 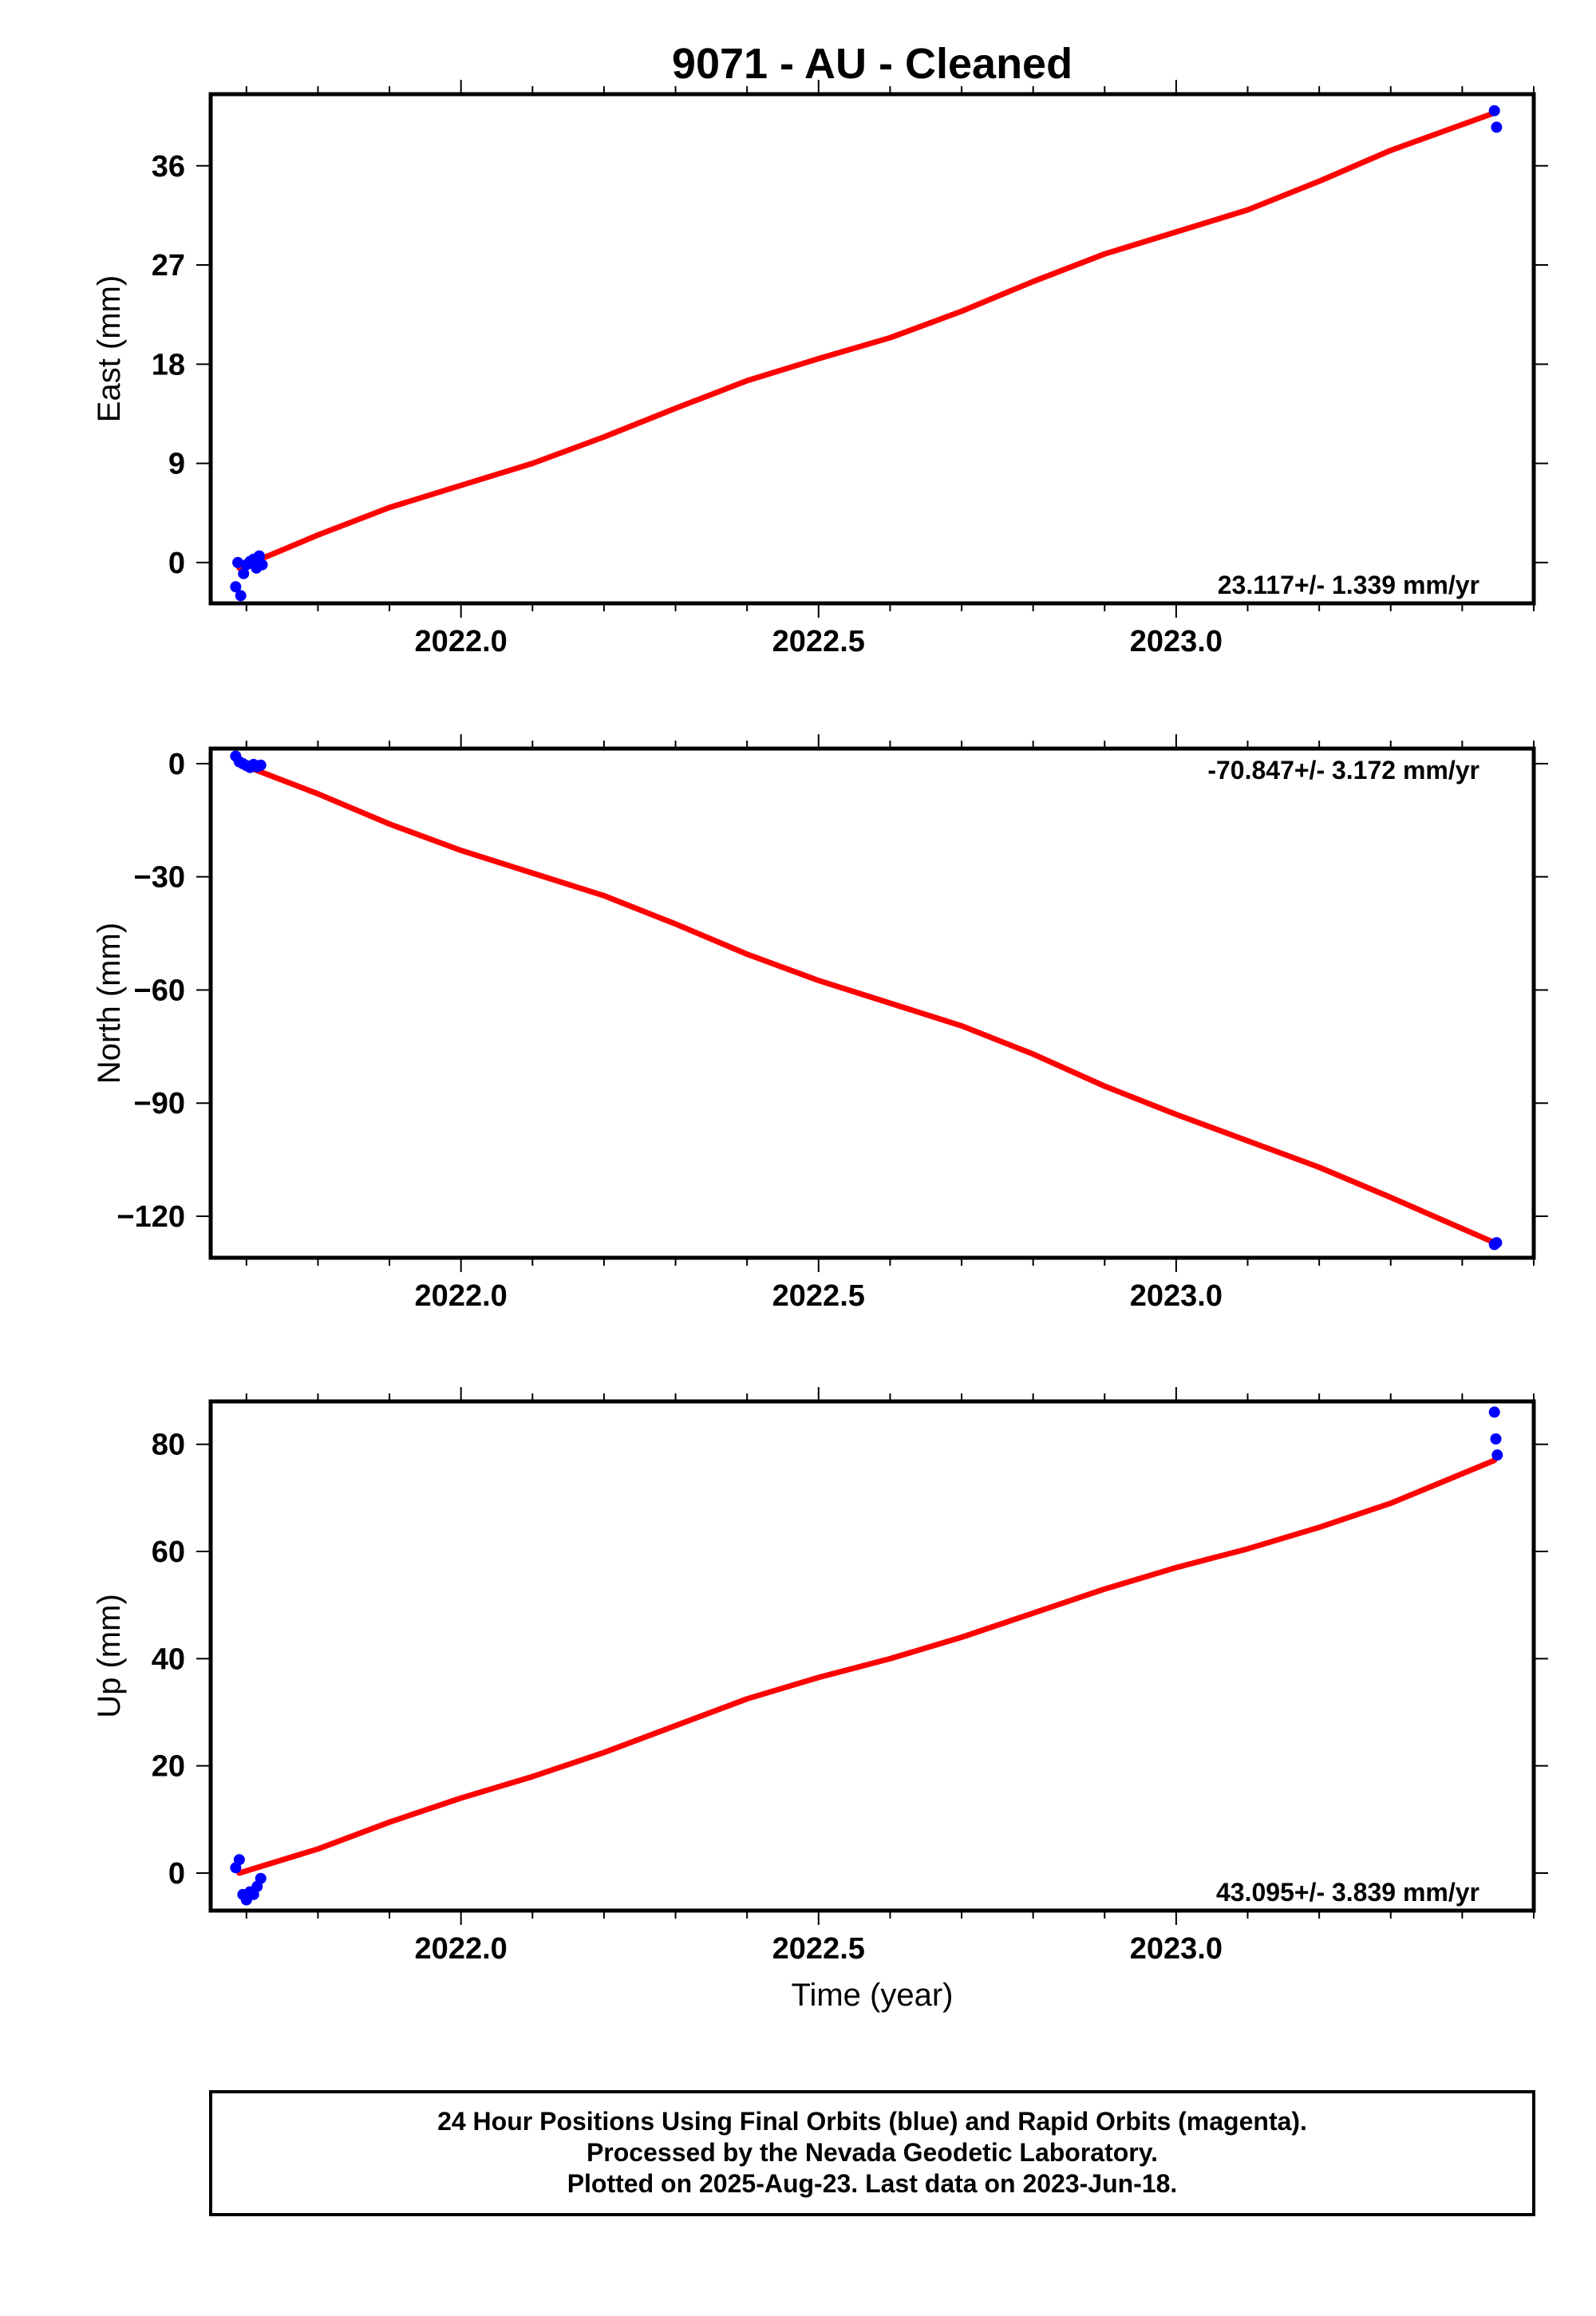 What do you see at coordinates (109, 1003) in the screenshot?
I see `north-axis-label: North (mm)` at bounding box center [109, 1003].